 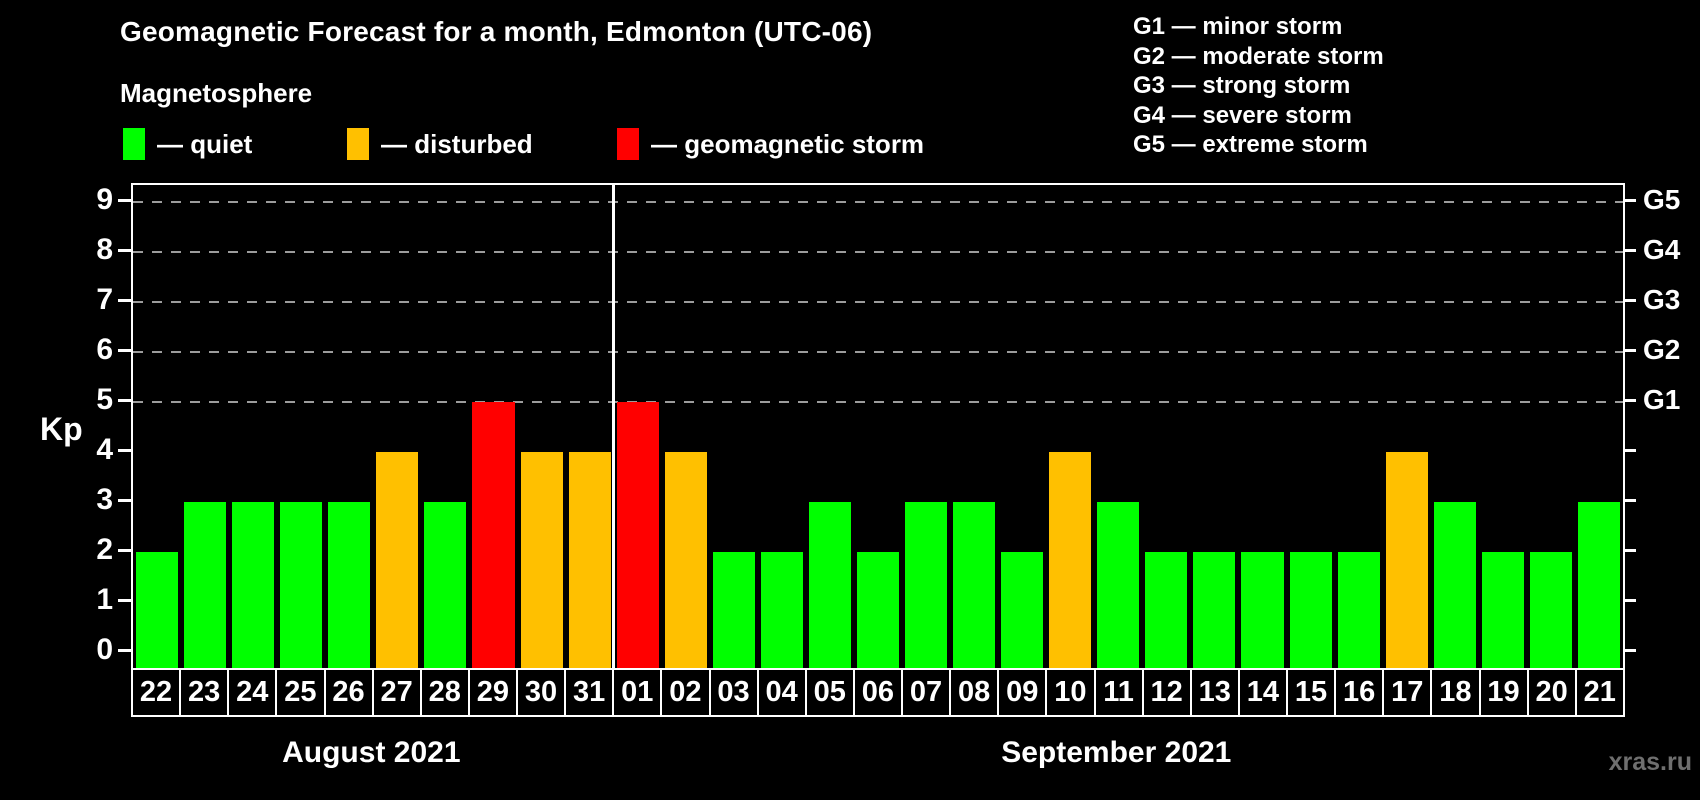 I want to click on gridline-kp5, so click(x=878, y=402).